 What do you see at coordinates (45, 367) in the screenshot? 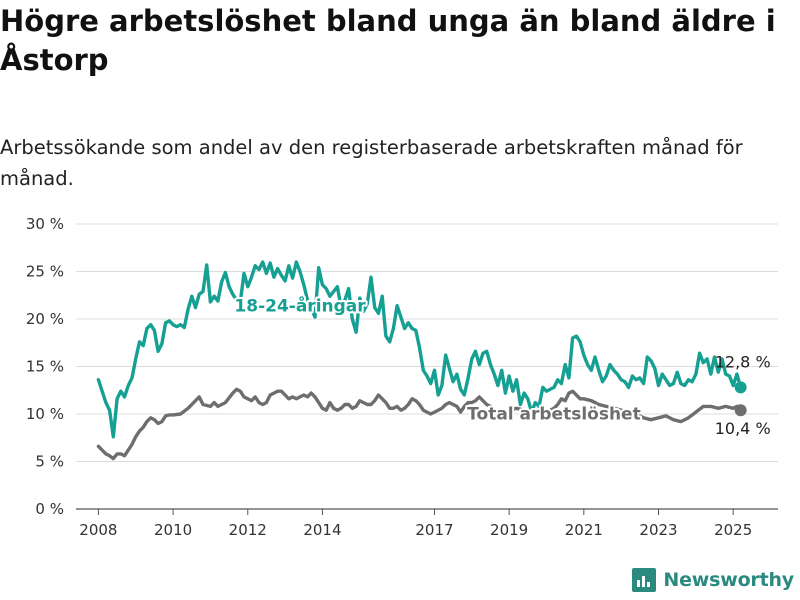
I see `y-tick-label: 15 %` at bounding box center [45, 367].